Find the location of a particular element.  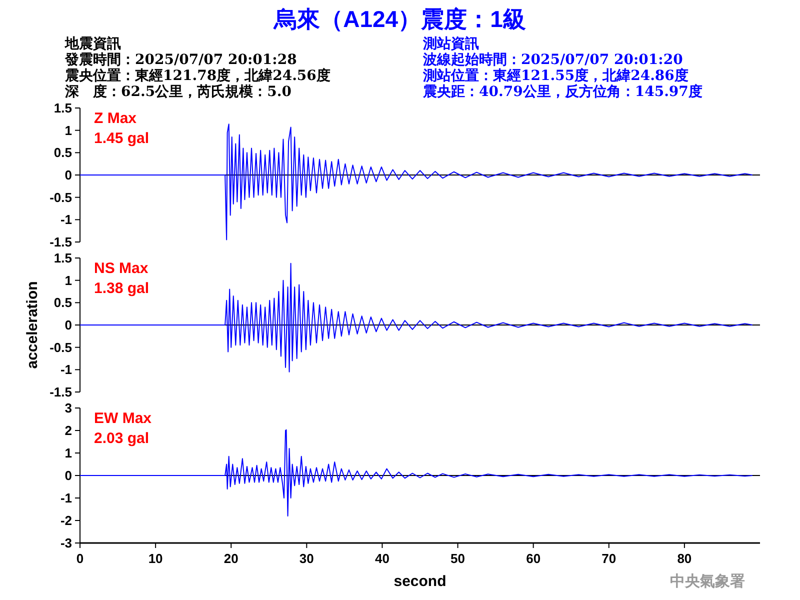

x-tick-label: 80 is located at coordinates (684, 558).